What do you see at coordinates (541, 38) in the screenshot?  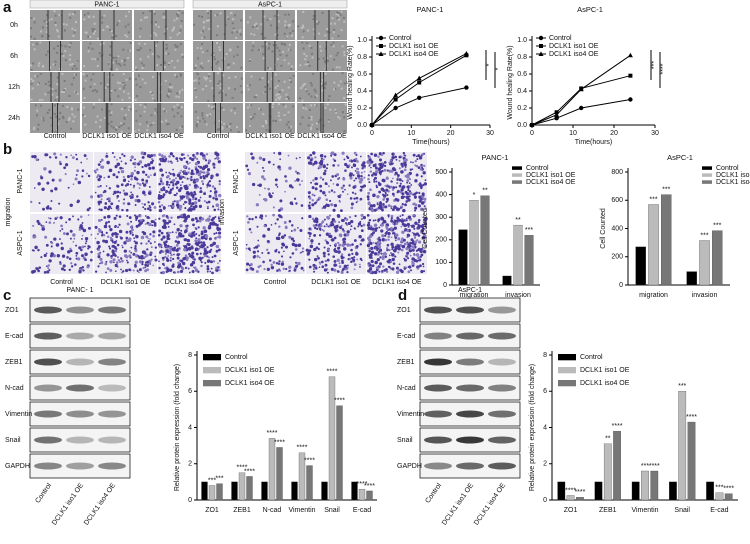 I see `legend-marker` at bounding box center [541, 38].